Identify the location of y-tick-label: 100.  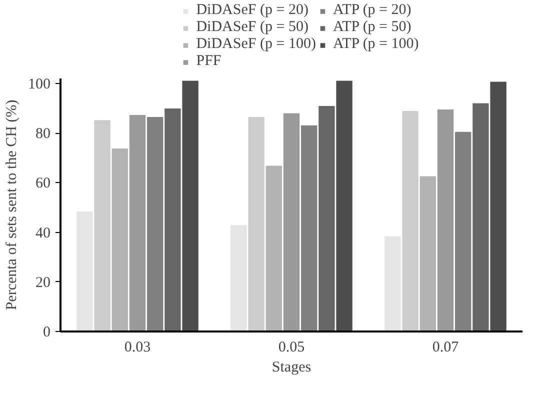
(39, 84).